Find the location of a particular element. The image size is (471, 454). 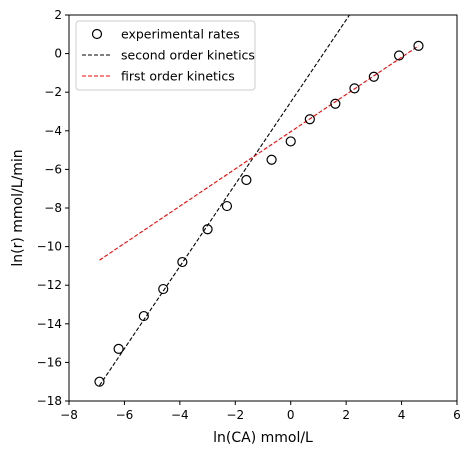

y-tick-label: −10 is located at coordinates (49, 247).